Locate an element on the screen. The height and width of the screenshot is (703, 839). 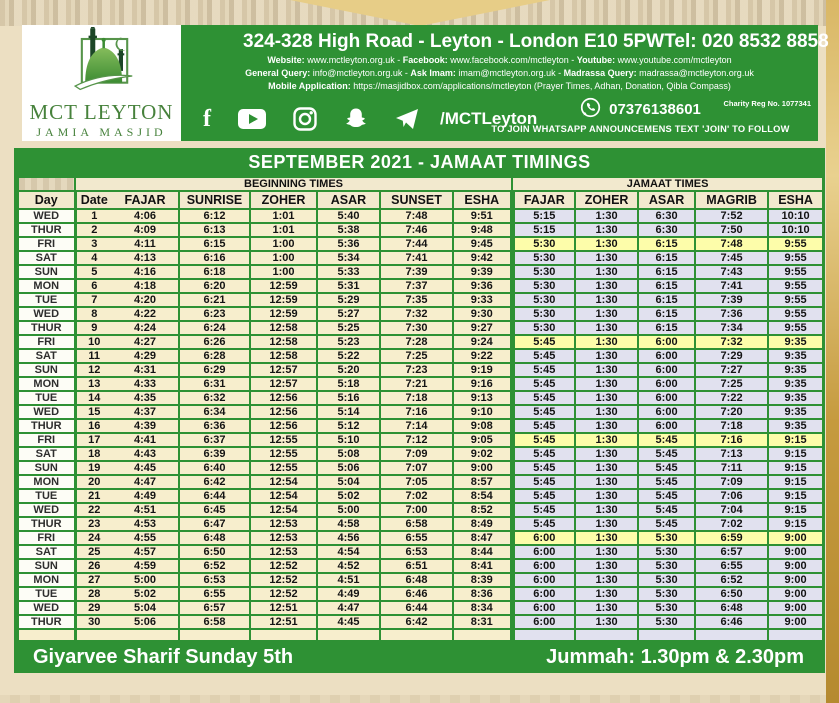
beginning-time-cell: 5:00 is located at coordinates (146, 580).